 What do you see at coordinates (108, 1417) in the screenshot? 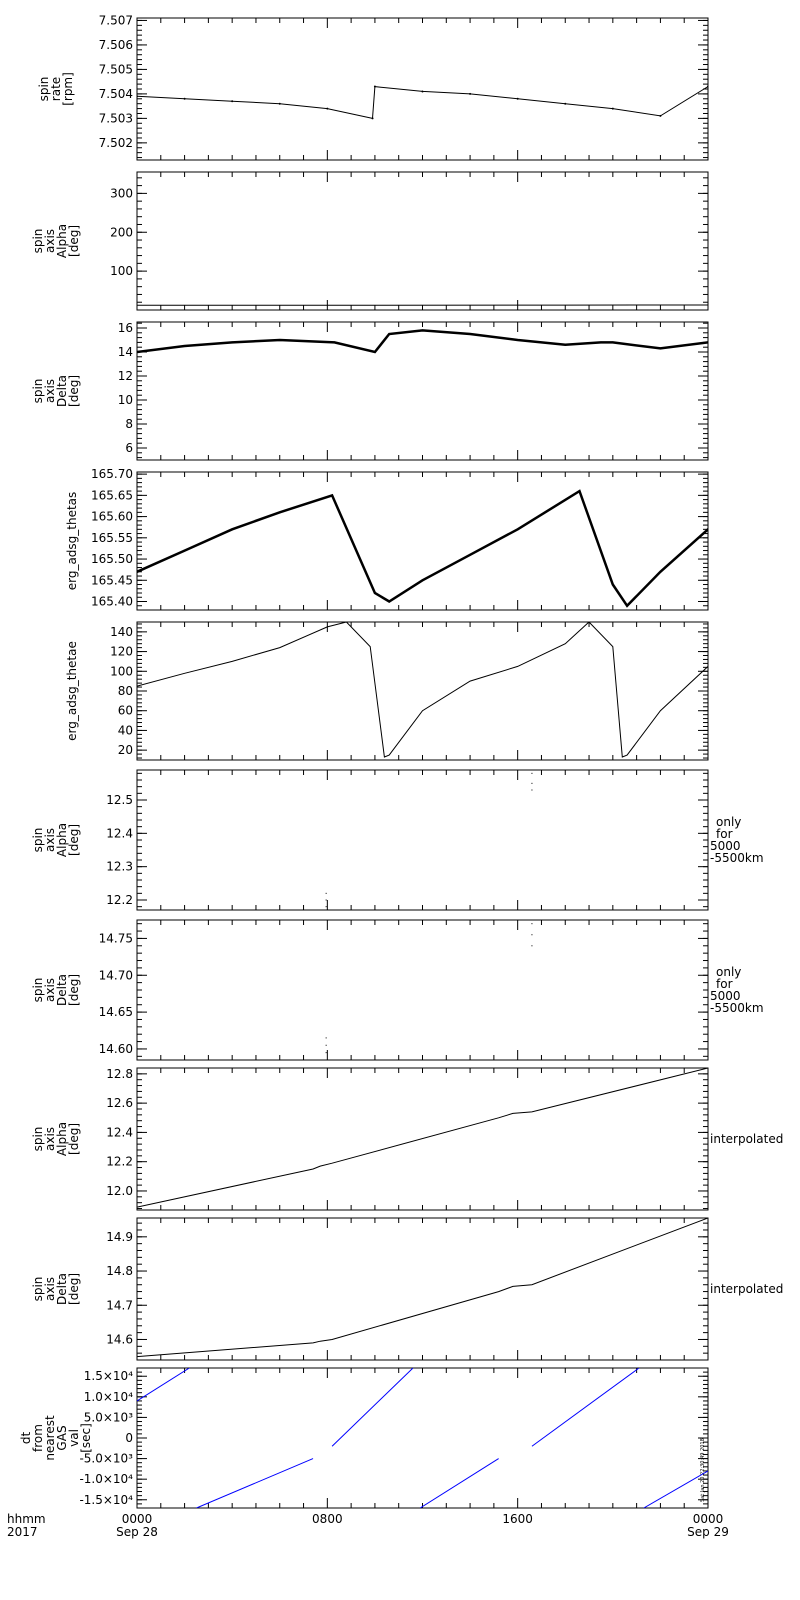
I see `y-tick-label: 5.0×10³` at bounding box center [108, 1417].